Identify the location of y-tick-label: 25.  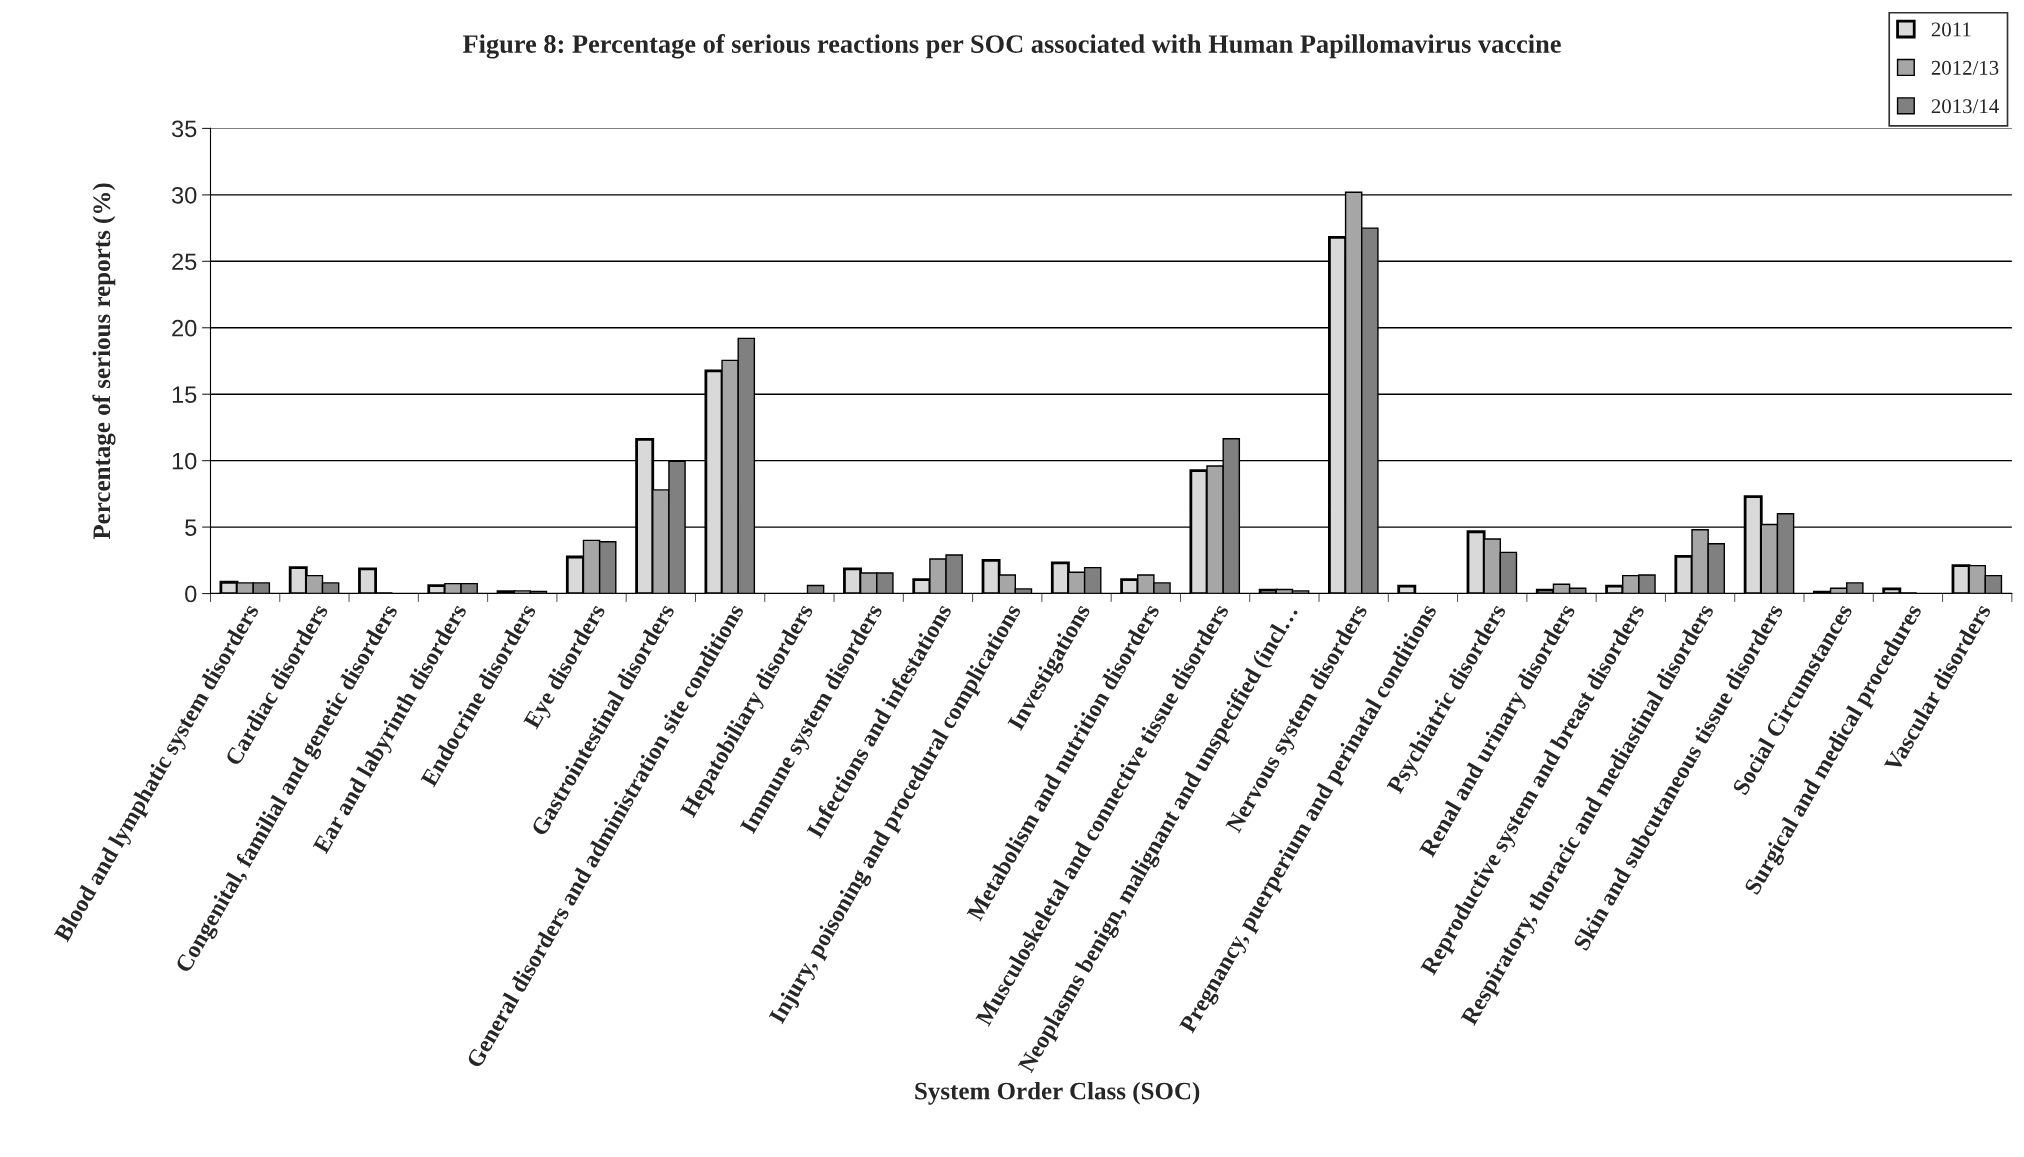
(184, 262).